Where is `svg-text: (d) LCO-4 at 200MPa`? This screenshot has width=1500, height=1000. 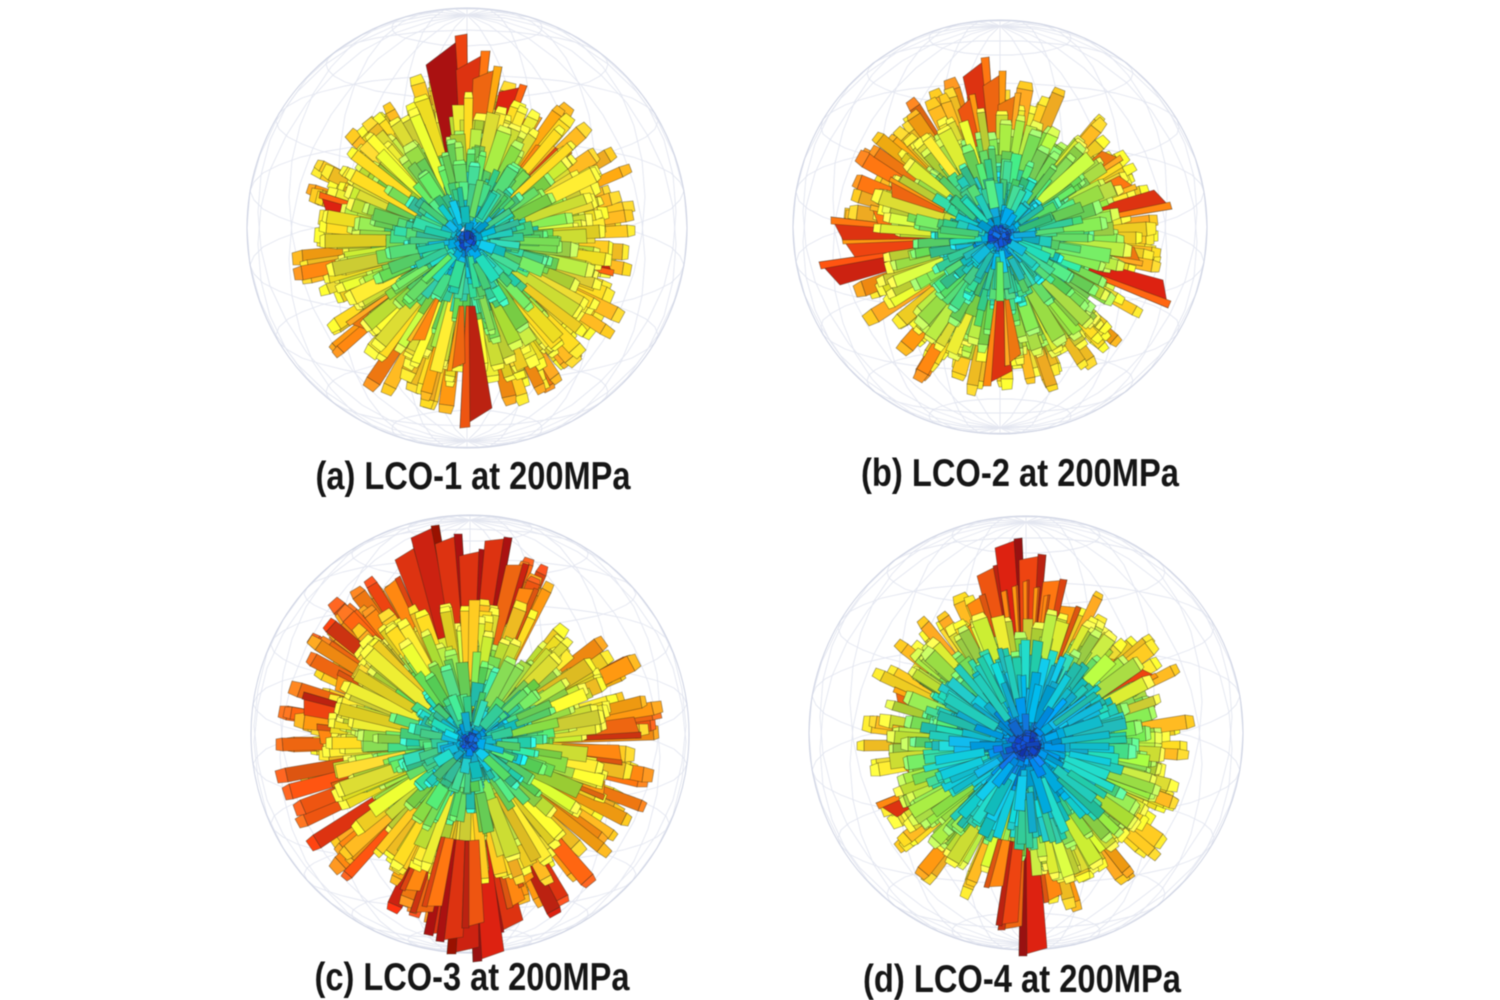
svg-text: (d) LCO-4 at 200MPa is located at coordinates (1022, 979).